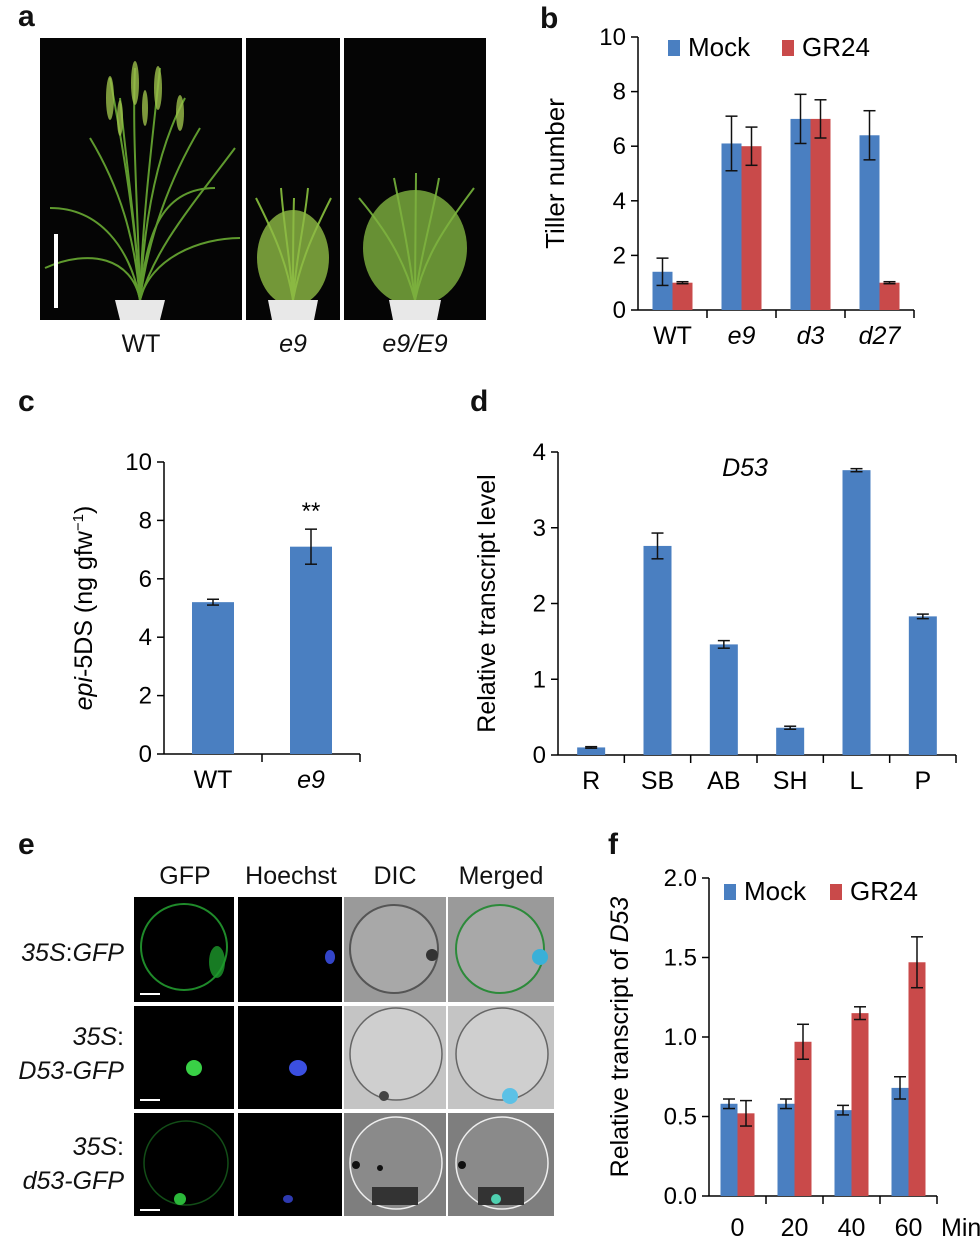  I want to click on chart-b-legend-swatch-gr24, so click(788, 48).